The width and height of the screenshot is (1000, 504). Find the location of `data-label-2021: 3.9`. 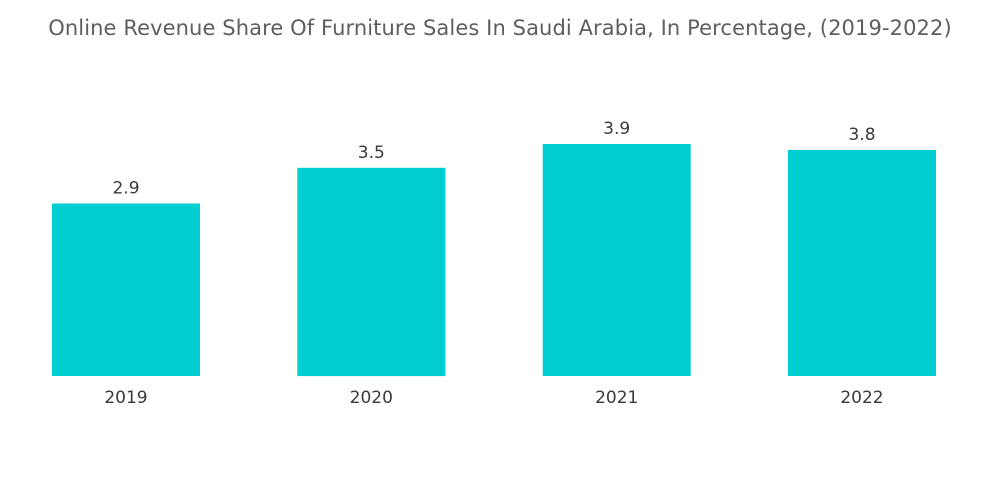

data-label-2021: 3.9 is located at coordinates (616, 129).